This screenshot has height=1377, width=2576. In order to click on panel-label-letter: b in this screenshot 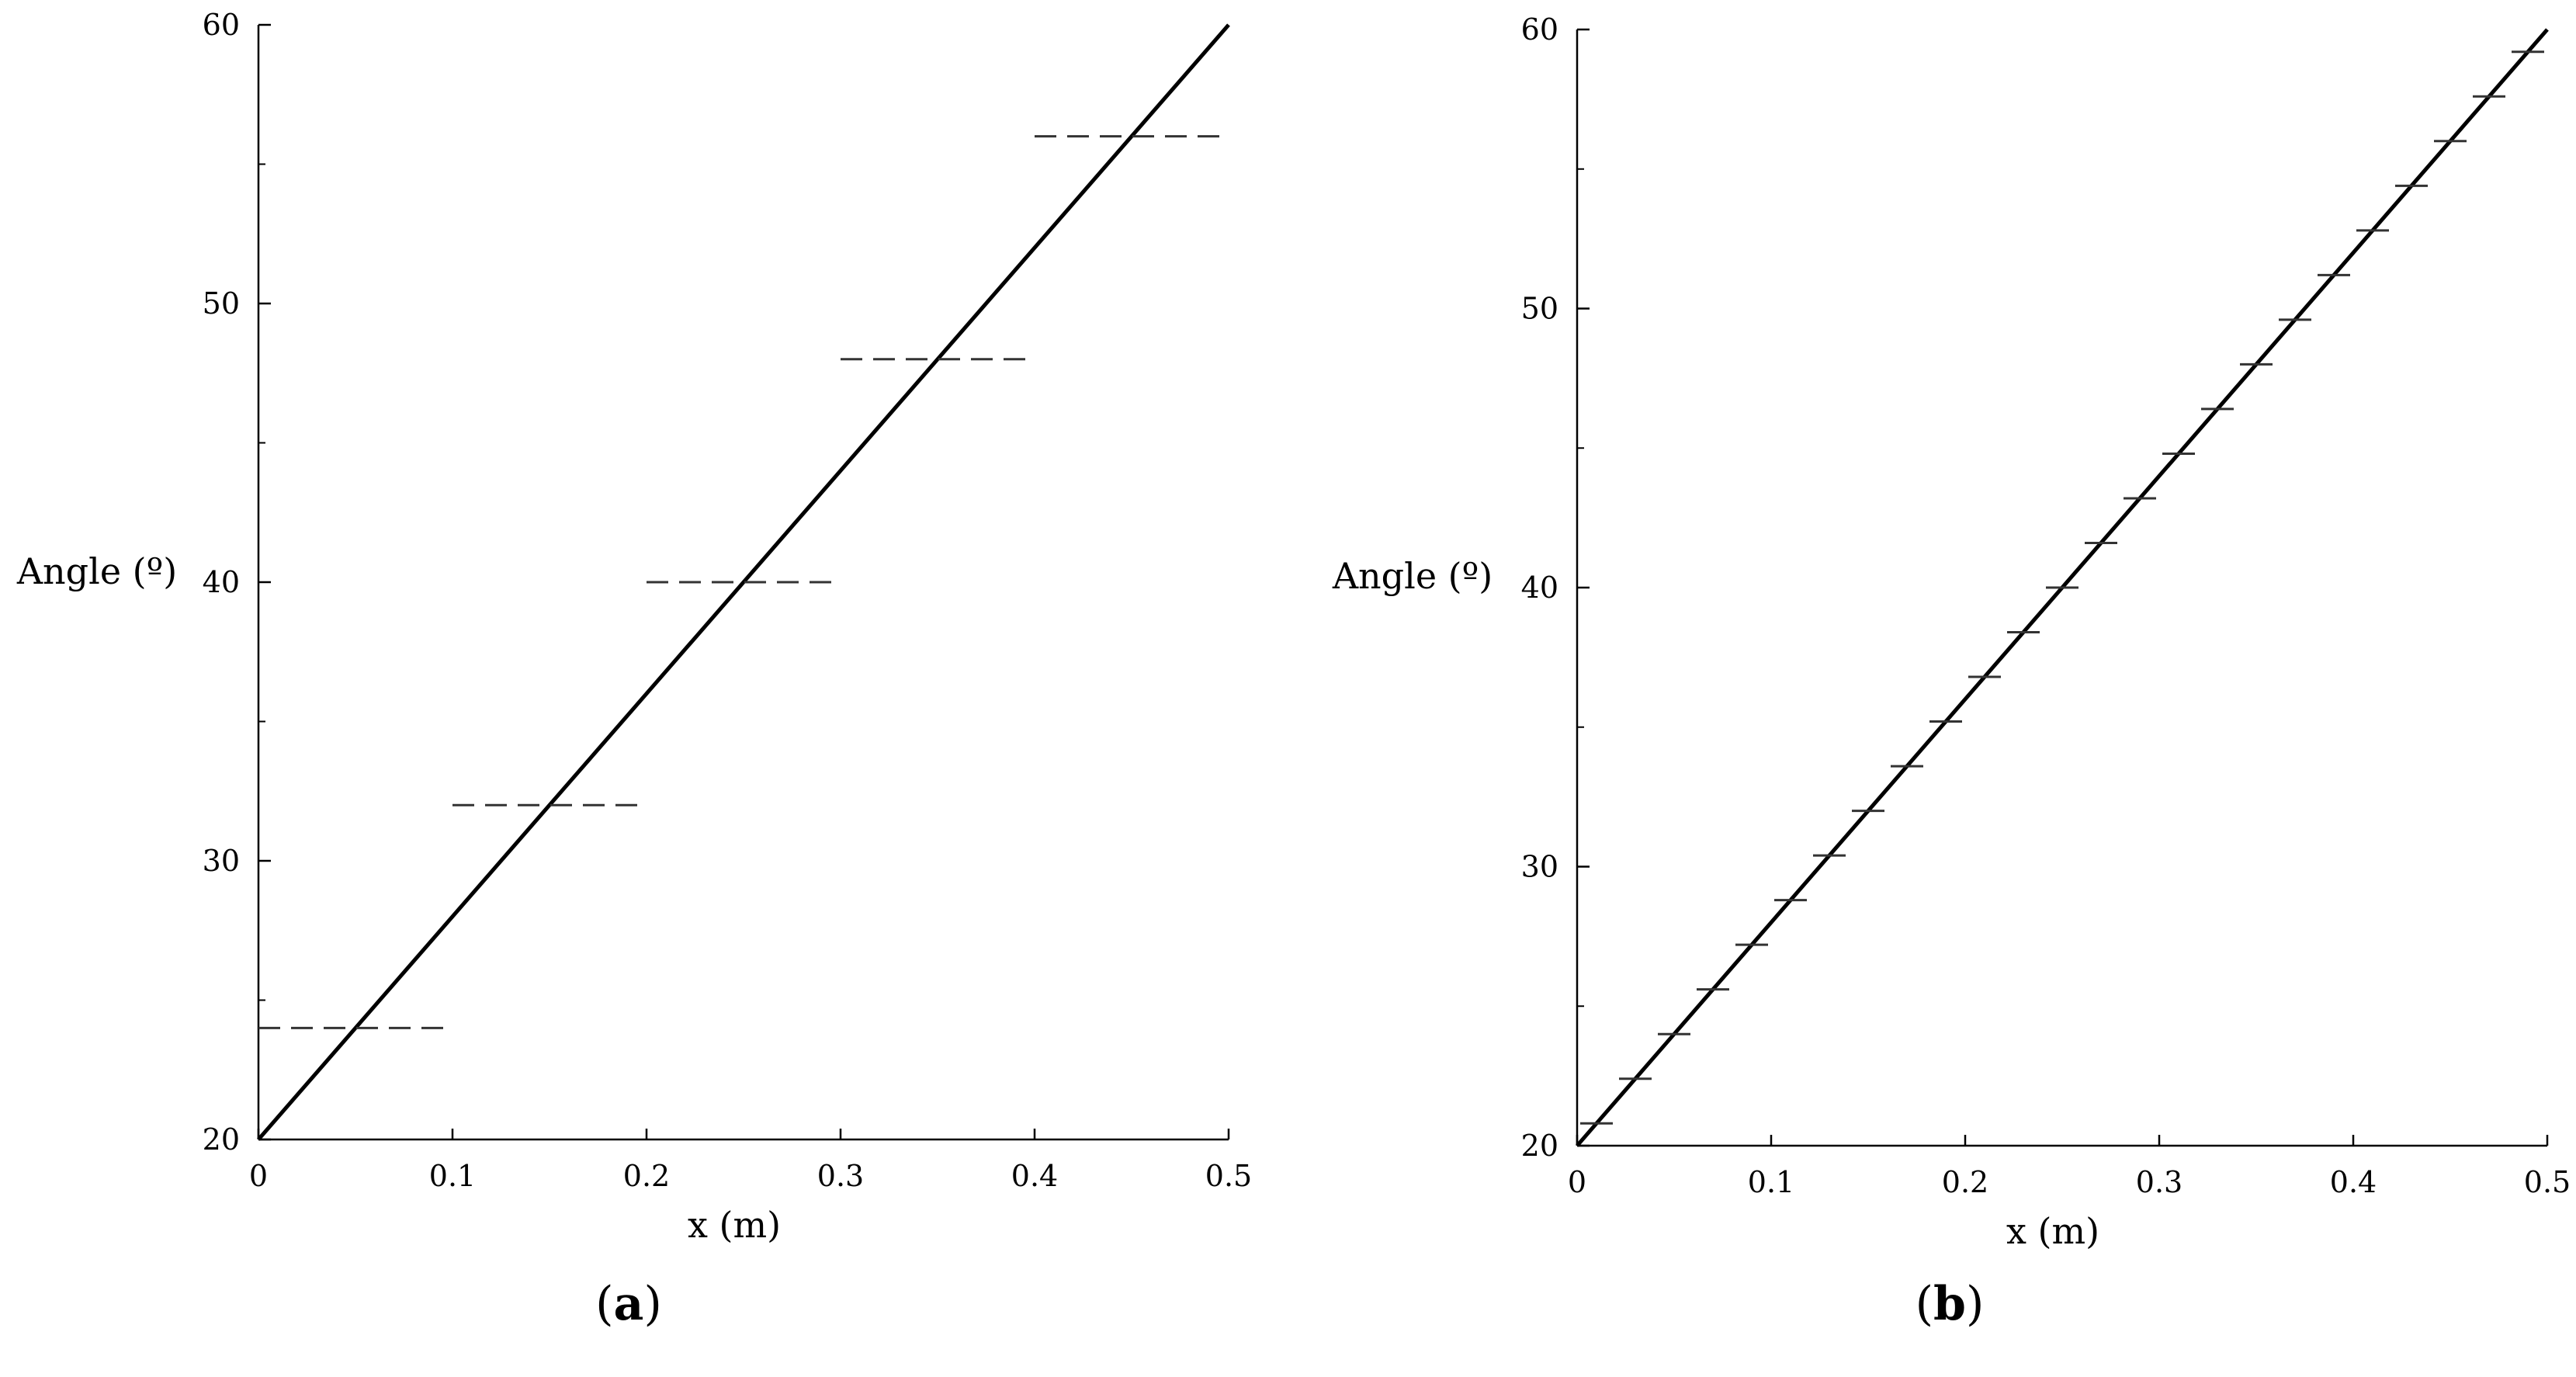, I will do `click(1949, 1304)`.